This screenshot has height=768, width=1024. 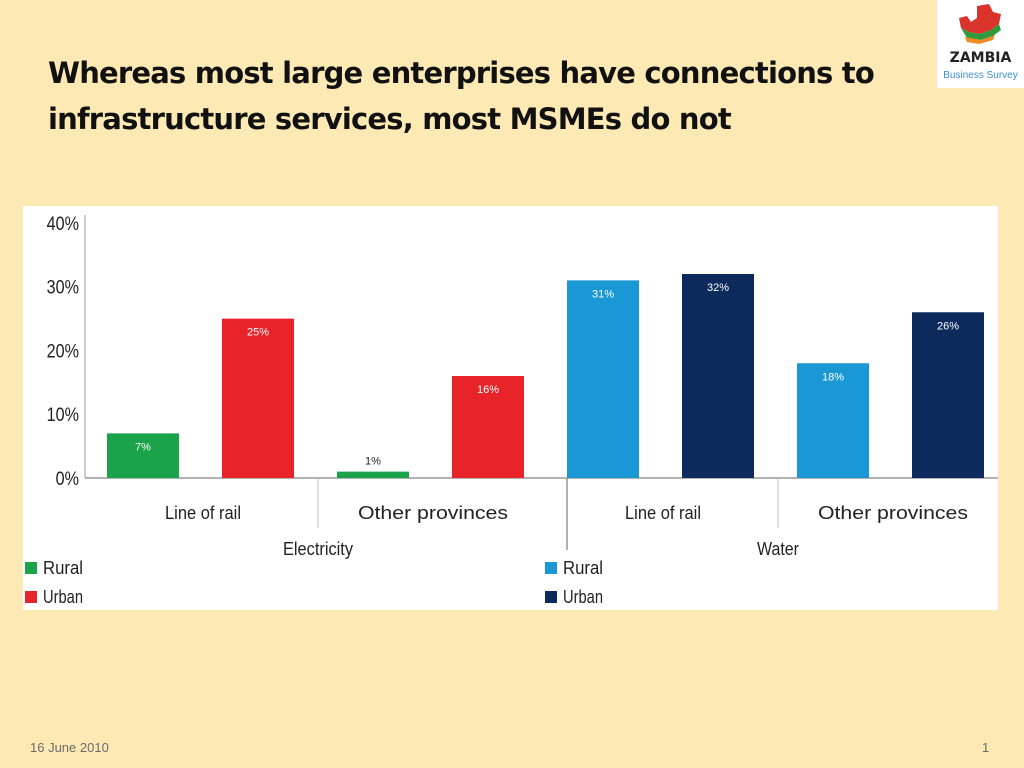 What do you see at coordinates (980, 24) in the screenshot?
I see `zambia-map-icon` at bounding box center [980, 24].